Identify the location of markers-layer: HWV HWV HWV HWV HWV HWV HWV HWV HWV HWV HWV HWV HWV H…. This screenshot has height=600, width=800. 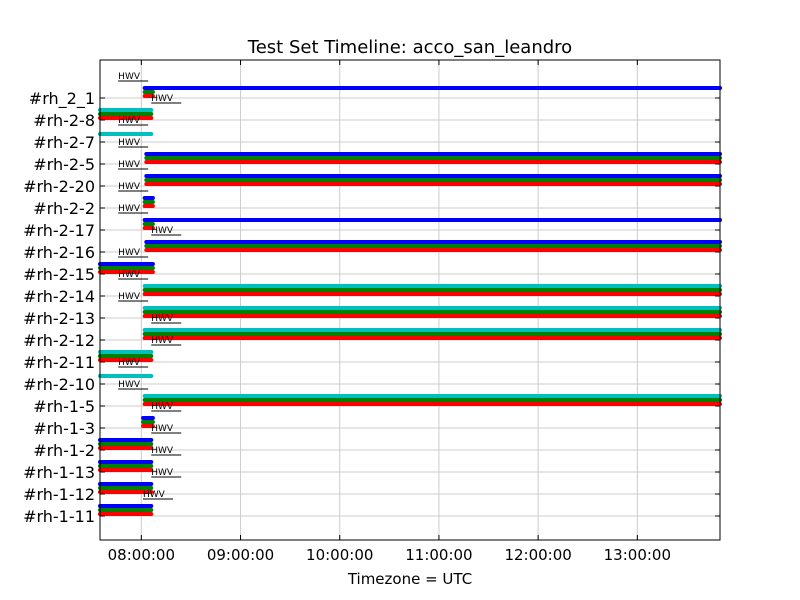
(150, 286).